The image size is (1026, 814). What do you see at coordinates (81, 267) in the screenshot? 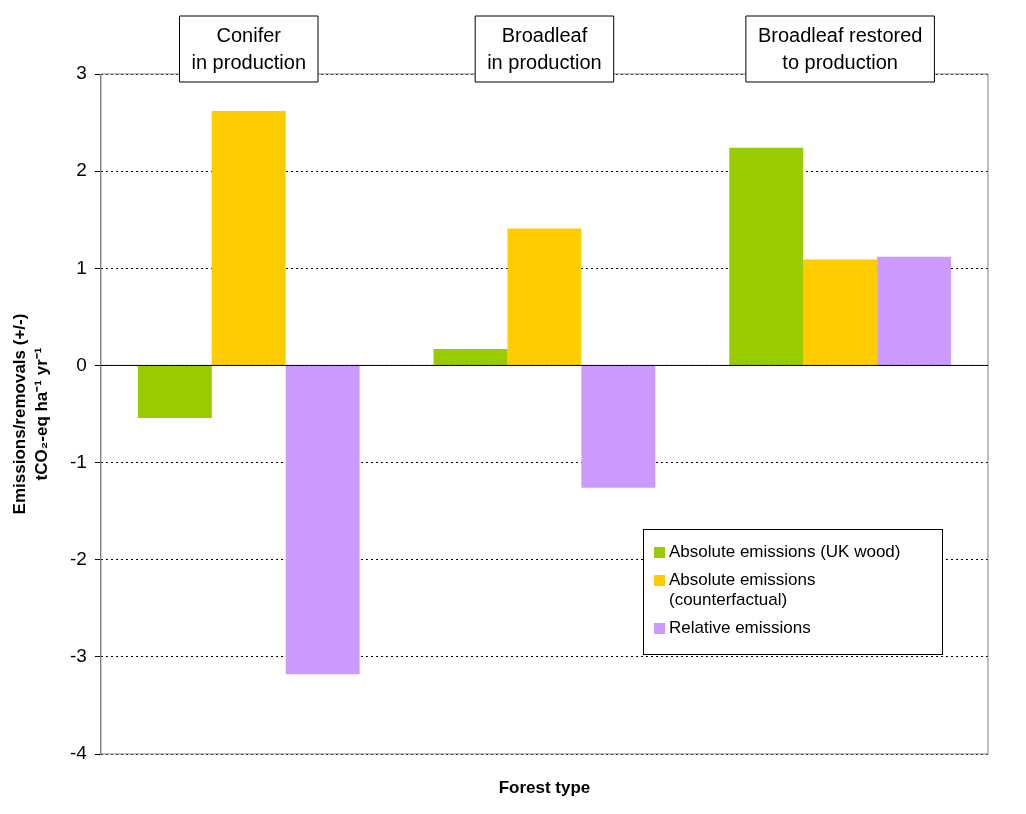
I see `y-tick-label: 1` at bounding box center [81, 267].